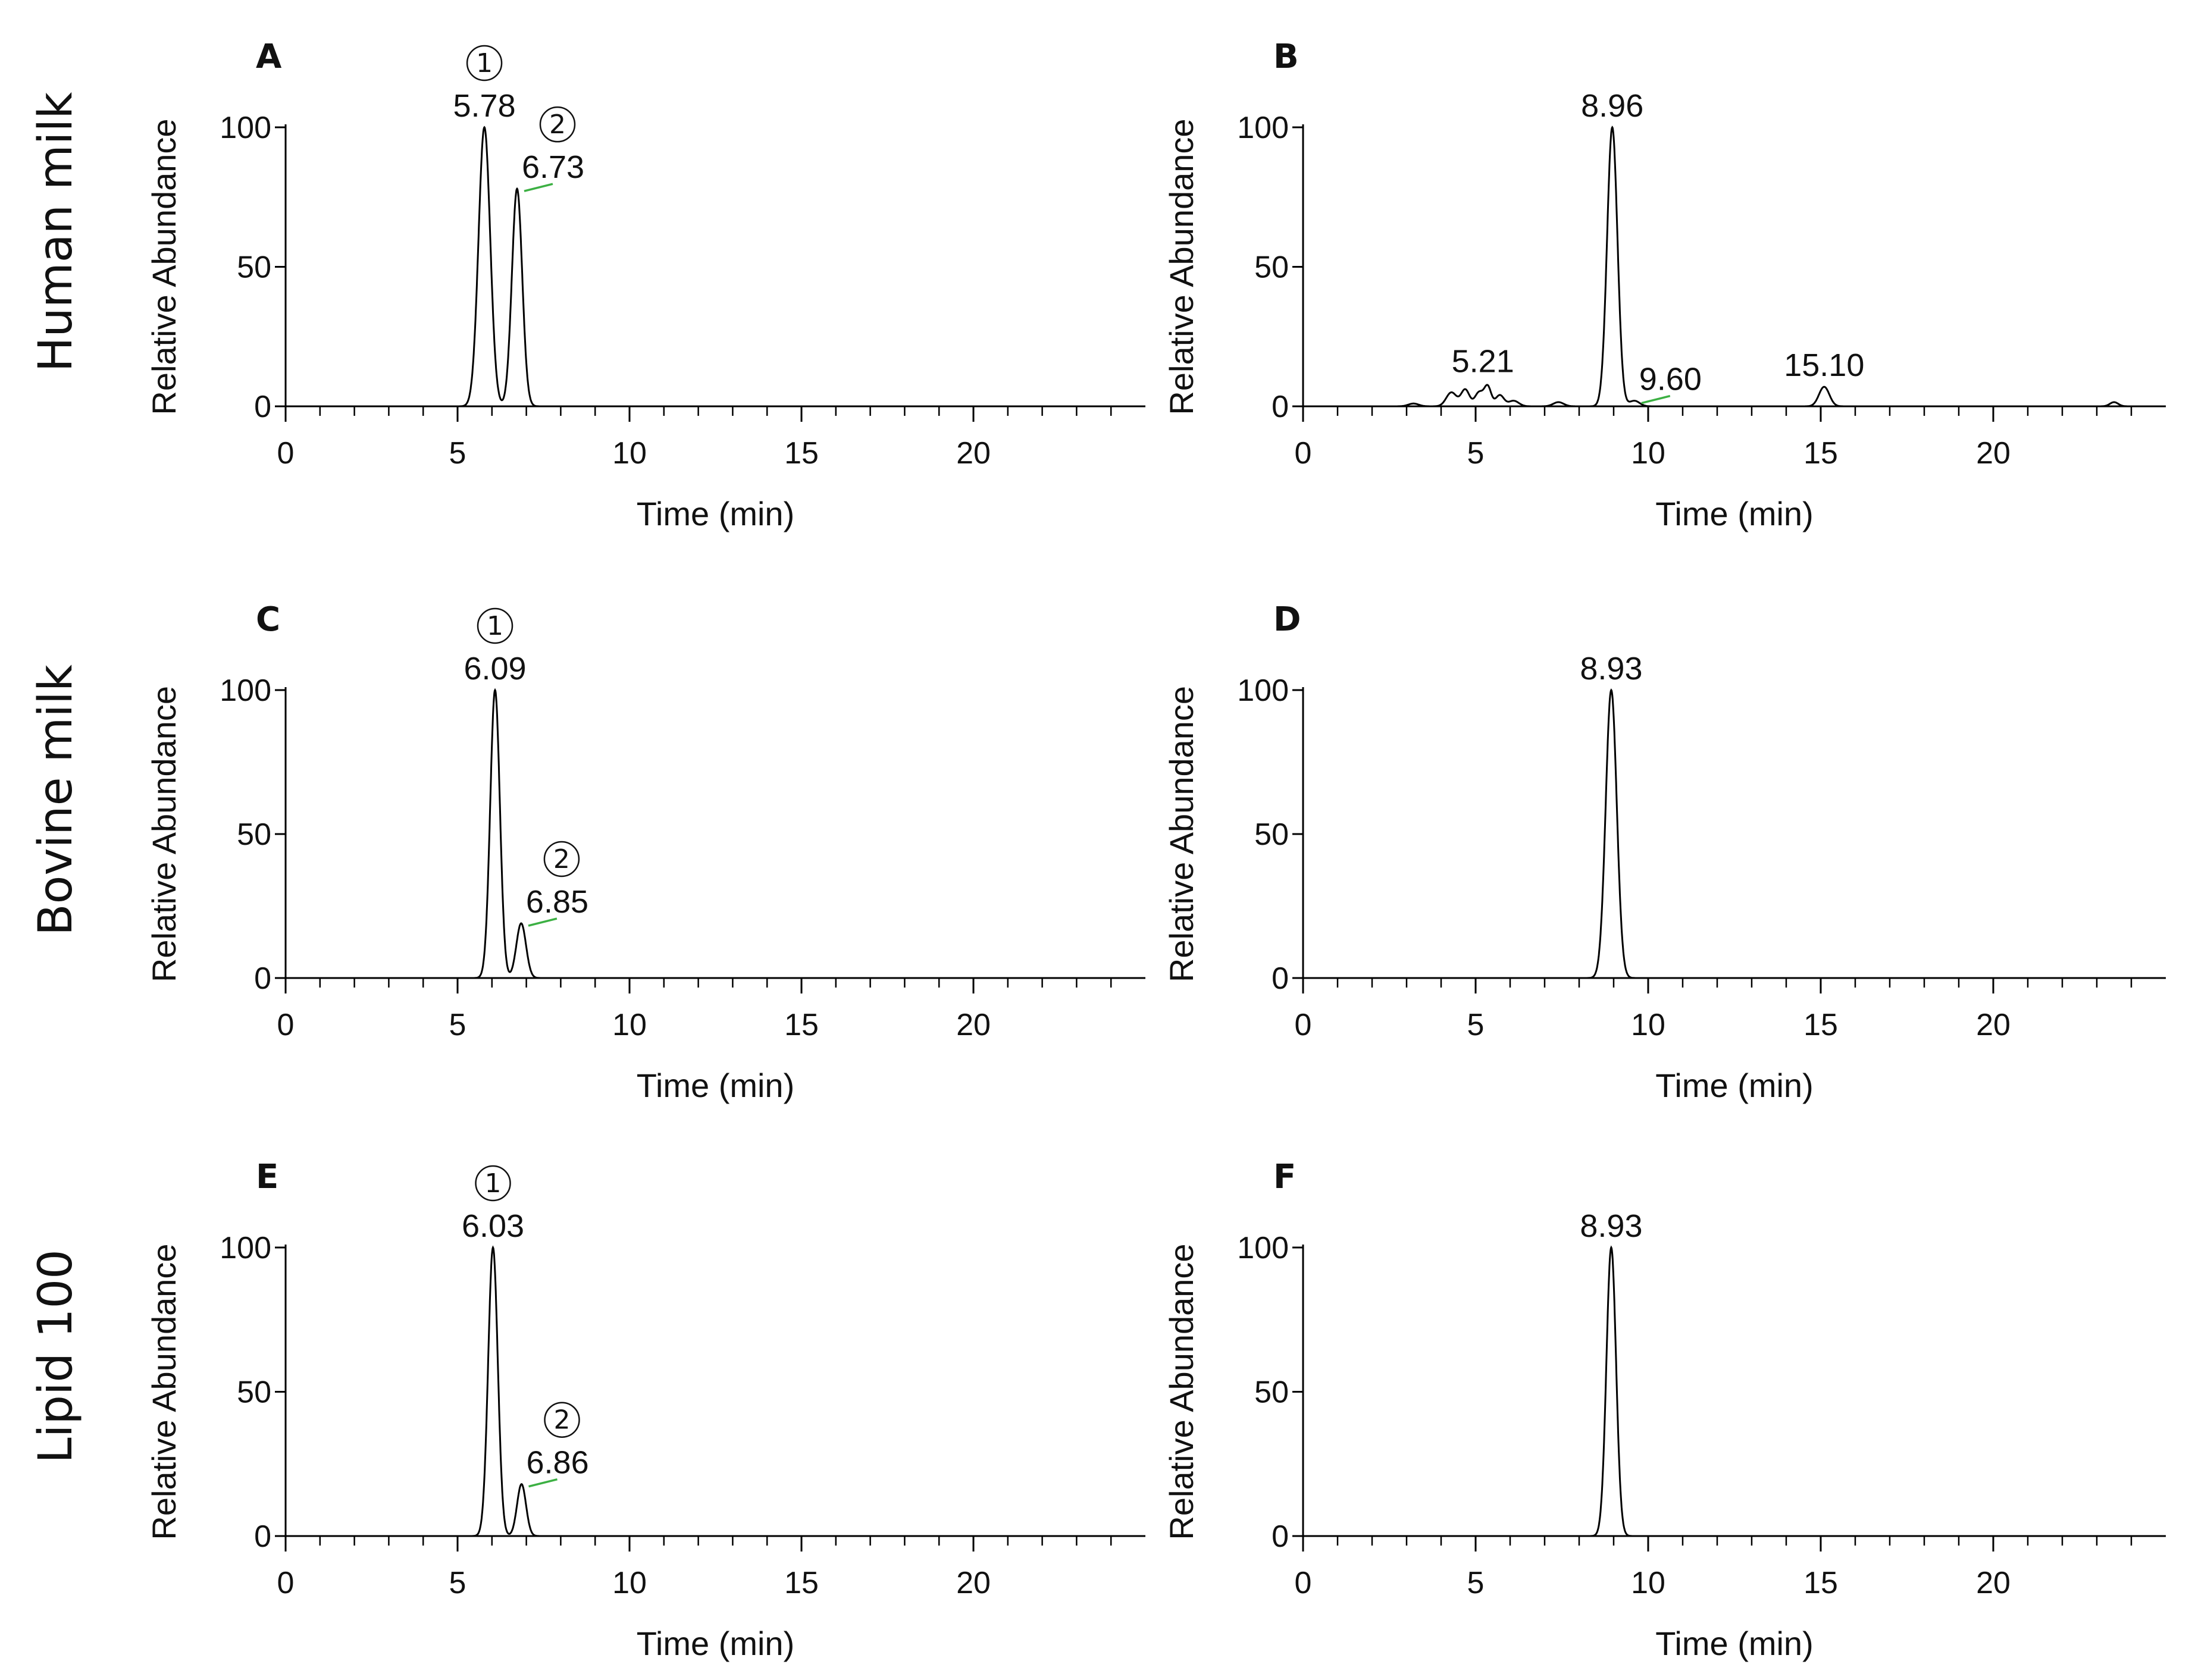  Describe the element at coordinates (485, 106) in the screenshot. I see `peak-label: 5.78` at that location.